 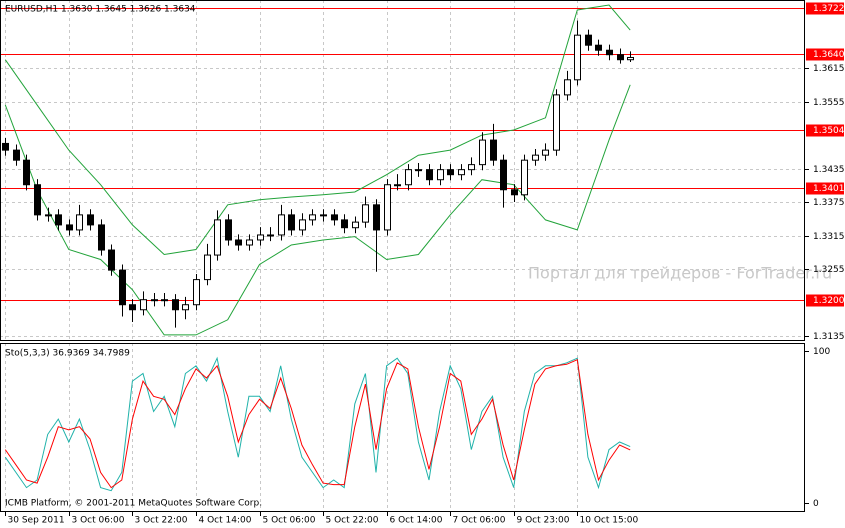 I want to click on x-tick-label: 5 Oct 06:00, so click(x=289, y=521).